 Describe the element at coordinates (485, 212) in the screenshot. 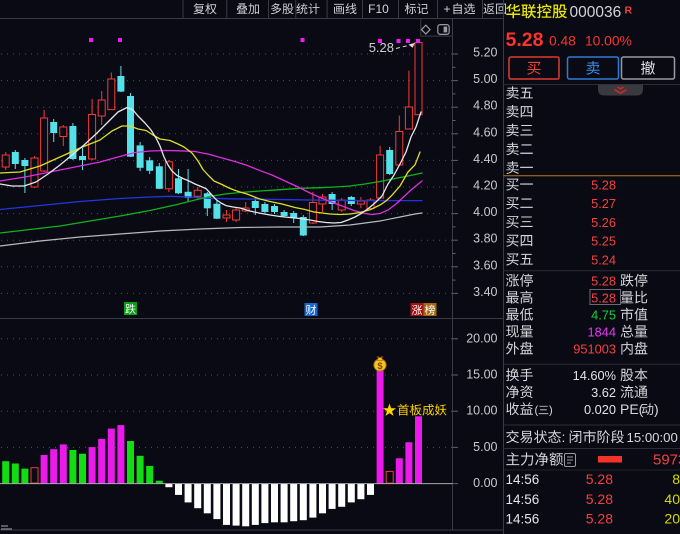

I see `svg-text: 4.00` at that location.